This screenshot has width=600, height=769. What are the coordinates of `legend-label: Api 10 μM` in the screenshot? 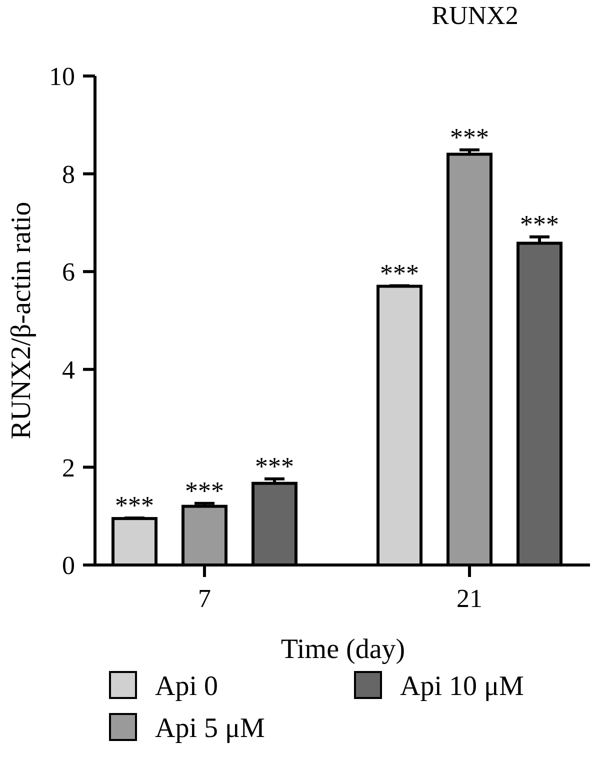 It's located at (462, 686).